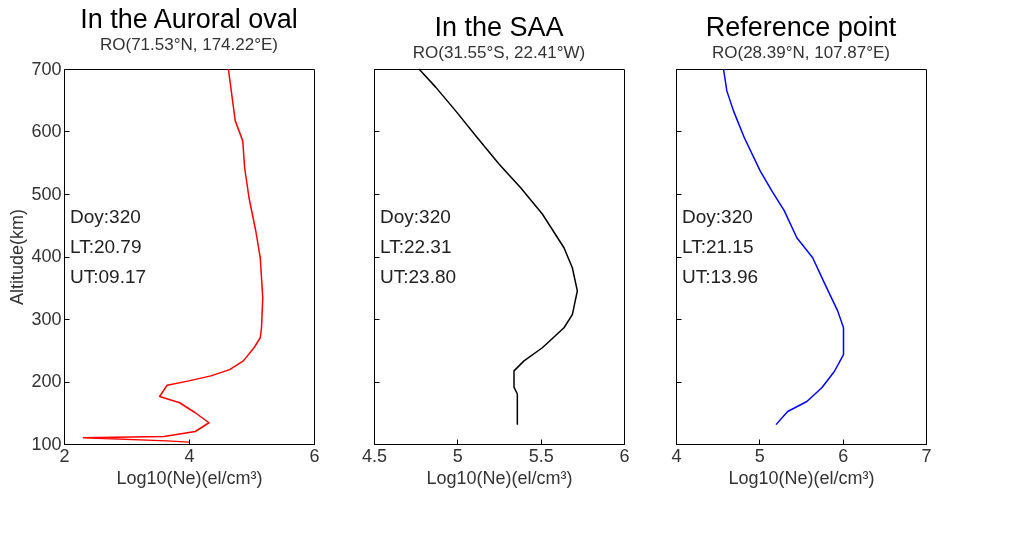  I want to click on annotation: LT:21.15, so click(718, 246).